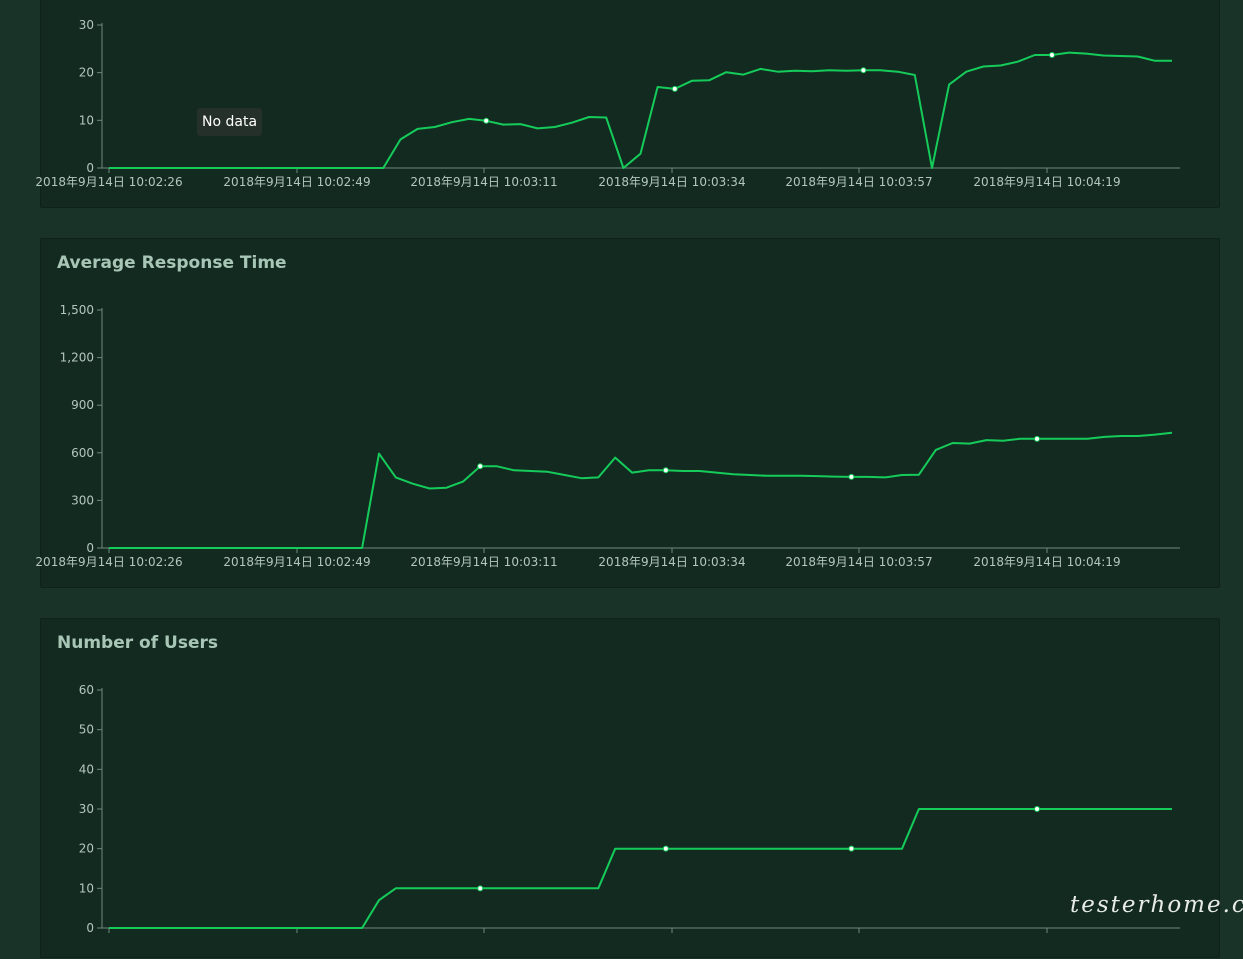 The width and height of the screenshot is (1243, 959). I want to click on watermark-logo: testerhome.com, so click(1156, 905).